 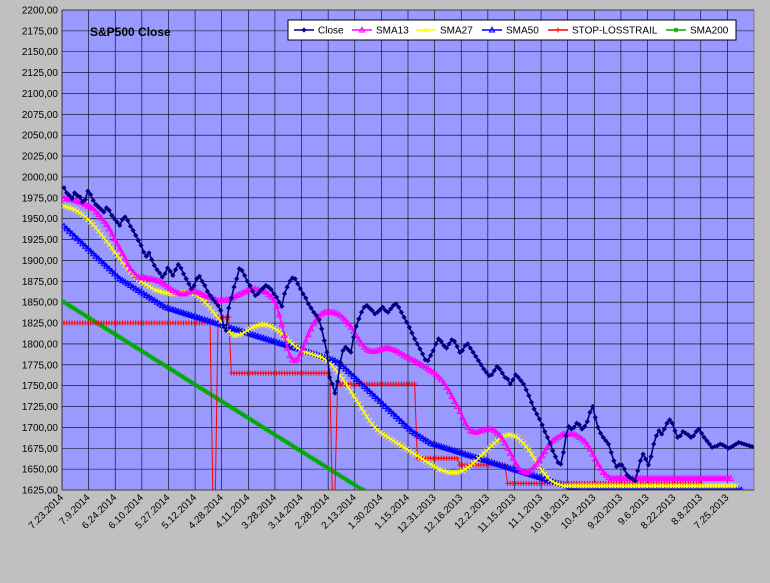 What do you see at coordinates (214, 394) in the screenshot?
I see `series-sma200` at bounding box center [214, 394].